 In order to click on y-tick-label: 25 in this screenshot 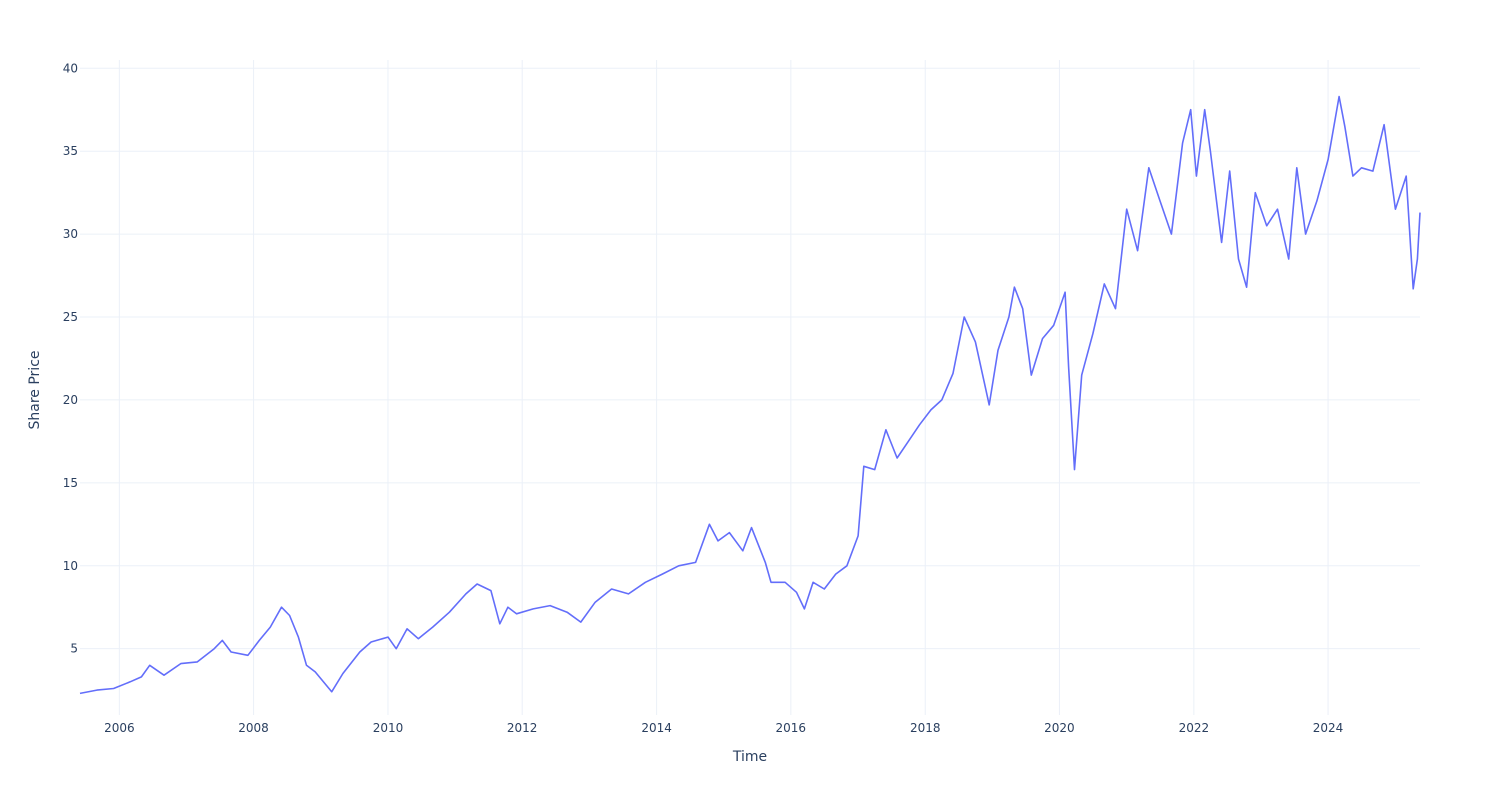, I will do `click(70, 317)`.